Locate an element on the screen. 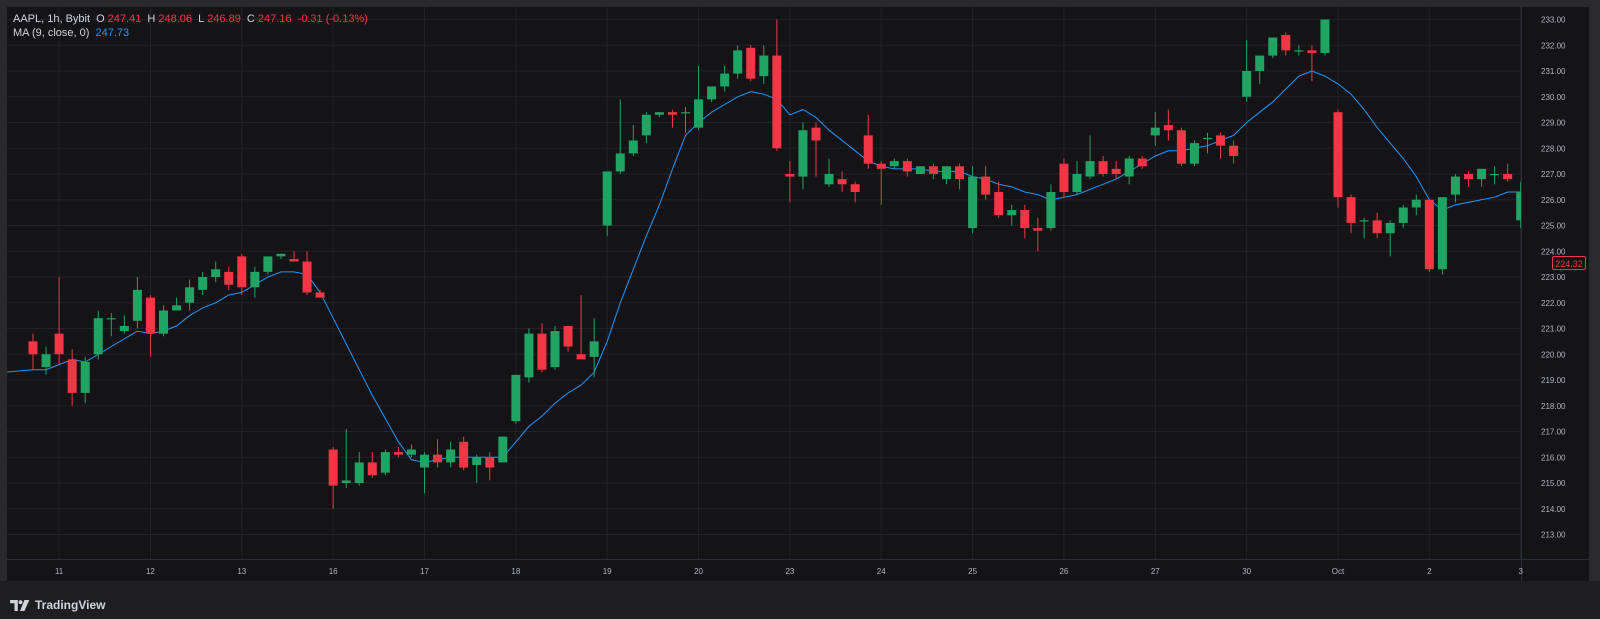 The height and width of the screenshot is (619, 1600). time-tick-label: Oct is located at coordinates (1338, 571).